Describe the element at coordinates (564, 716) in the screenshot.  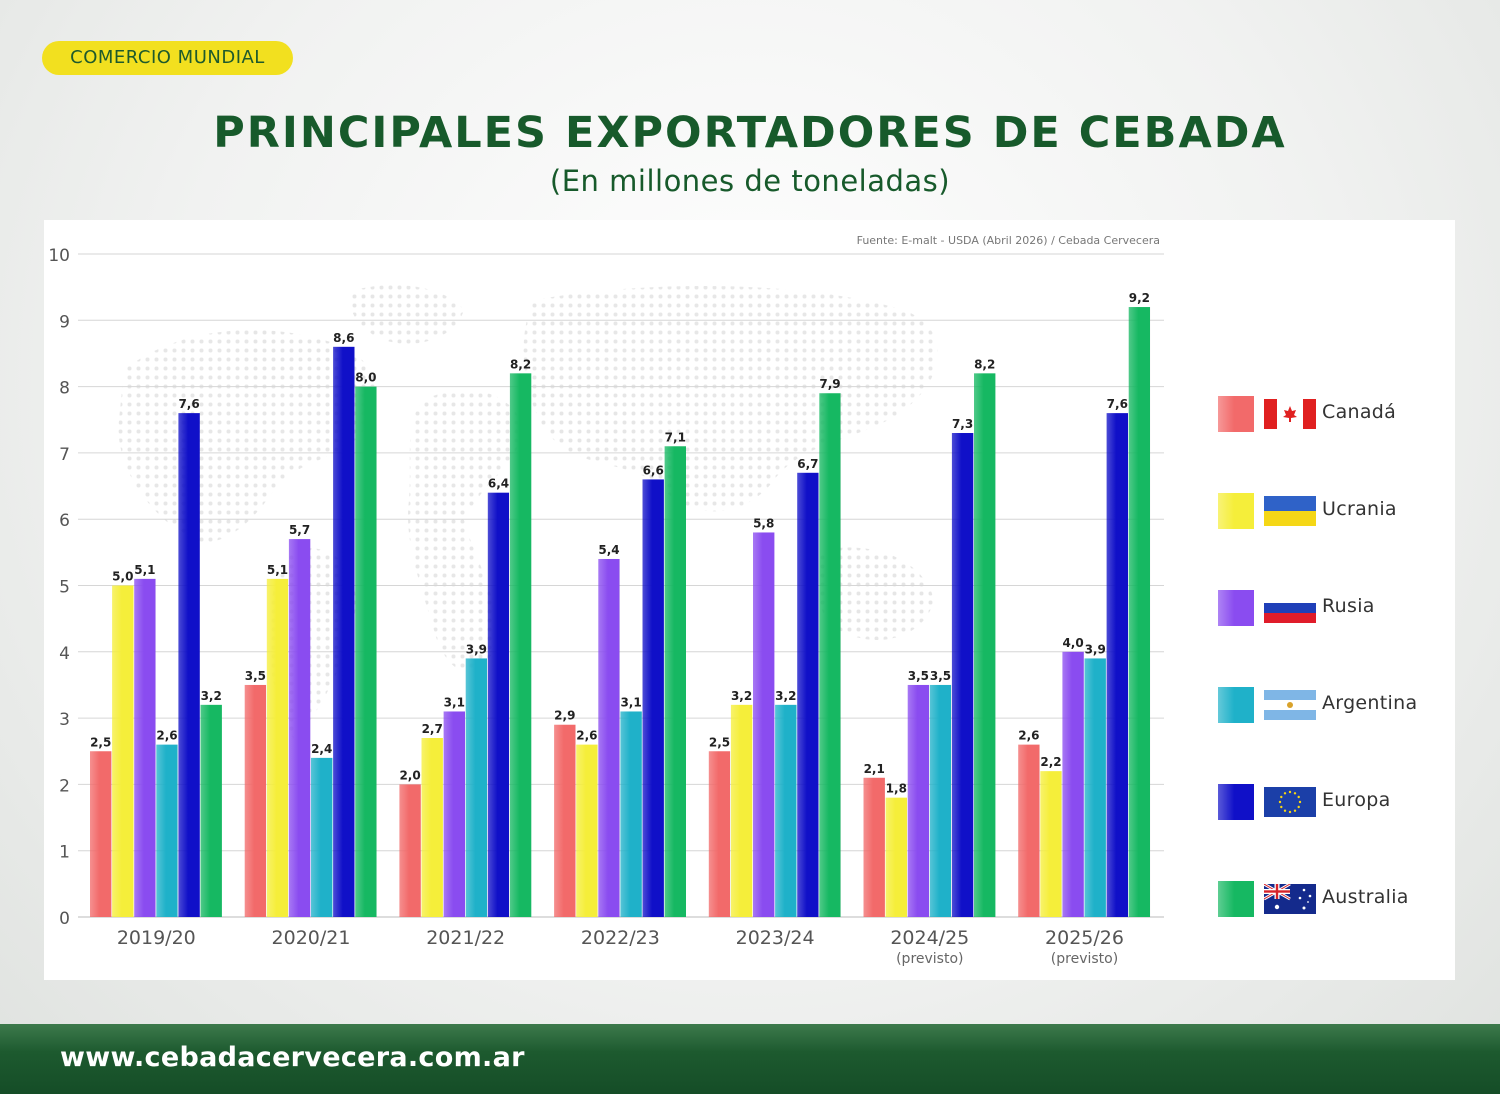
I see `bar-value-label: 2,9` at that location.